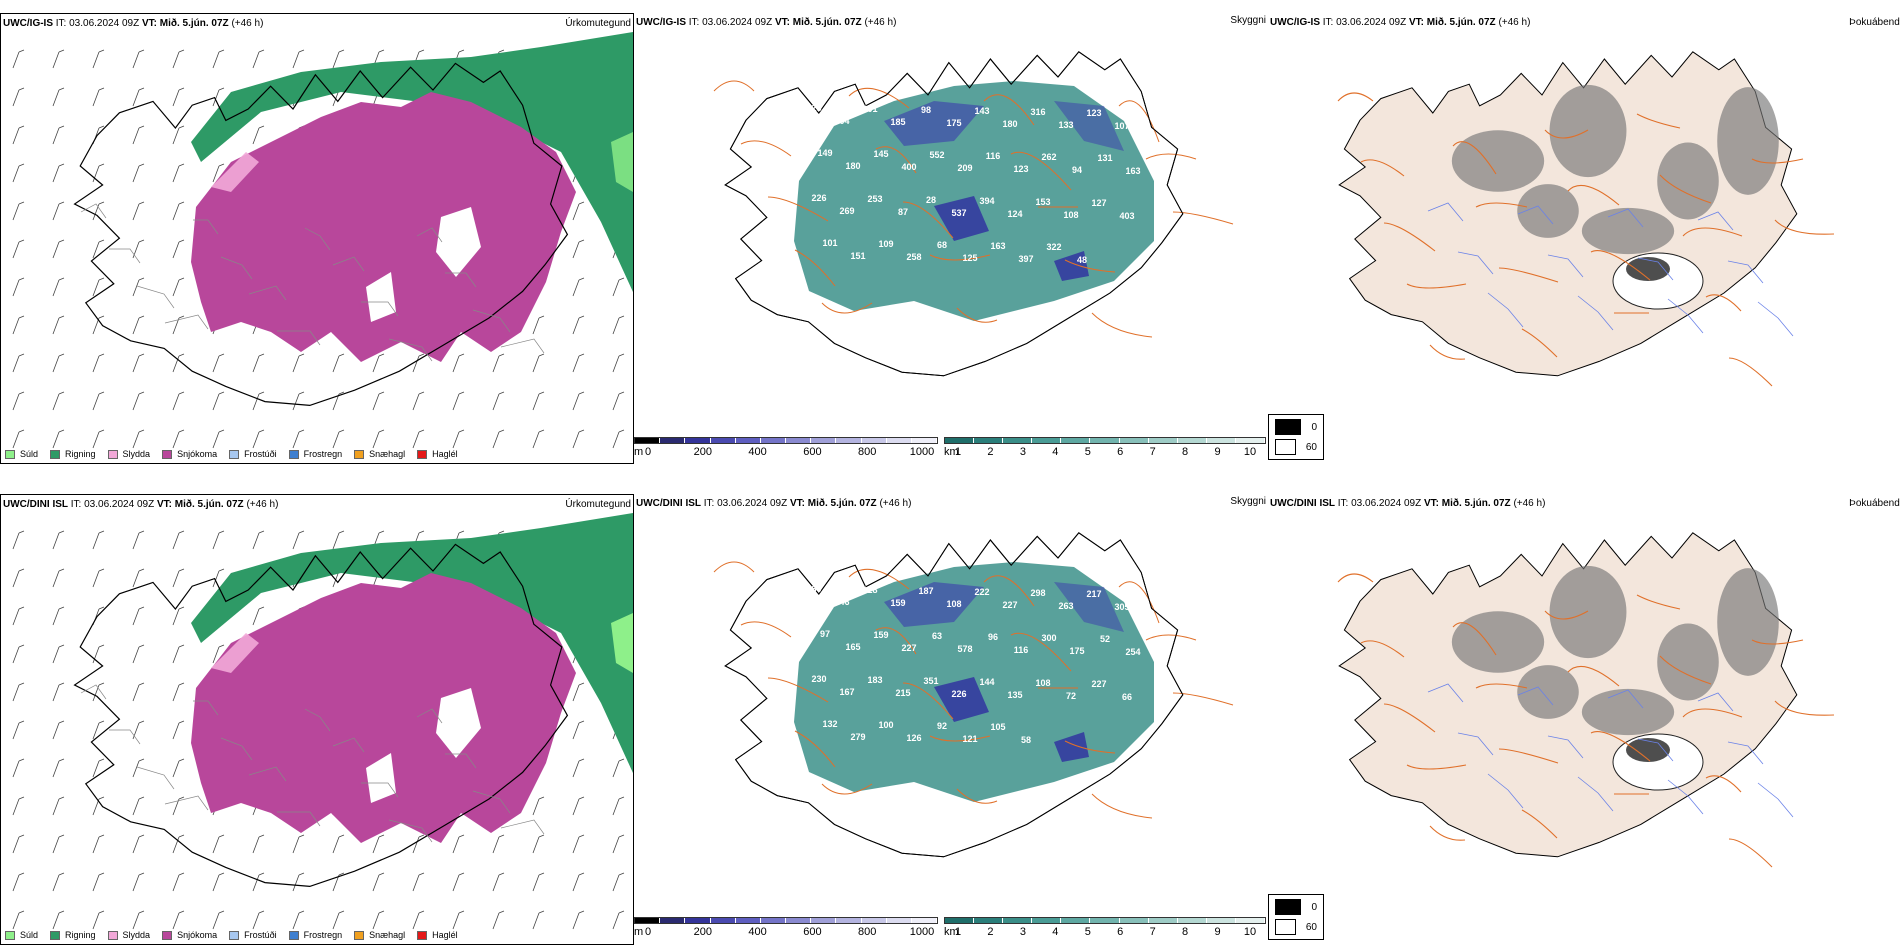  Describe the element at coordinates (1071, 696) in the screenshot. I see `cloud-base-label: 72` at that location.